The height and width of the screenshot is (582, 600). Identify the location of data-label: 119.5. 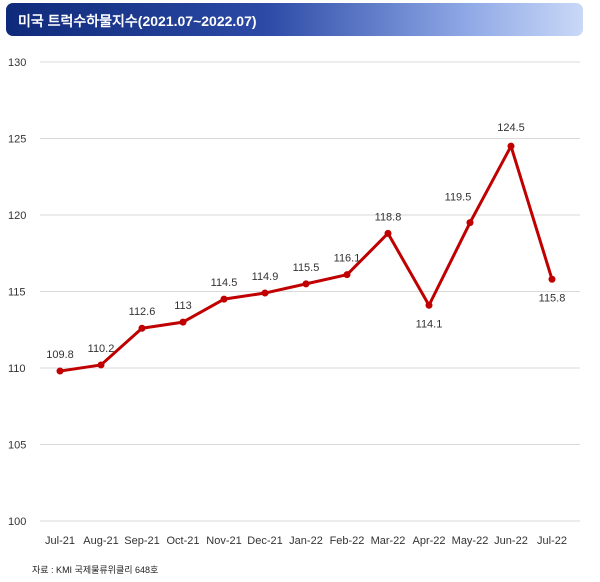
(458, 198).